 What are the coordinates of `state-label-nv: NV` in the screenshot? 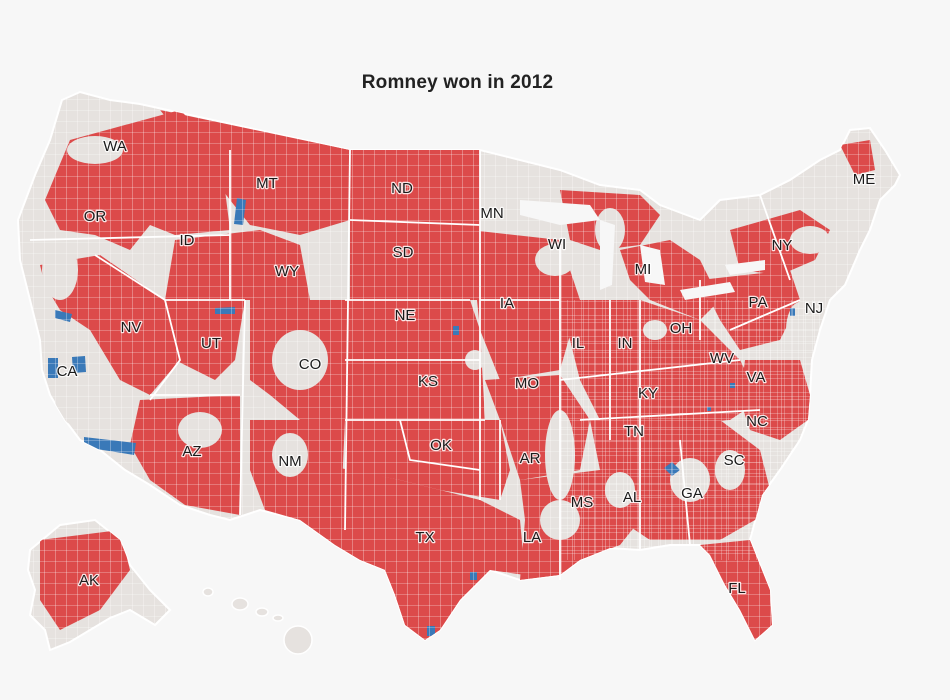 It's located at (131, 327).